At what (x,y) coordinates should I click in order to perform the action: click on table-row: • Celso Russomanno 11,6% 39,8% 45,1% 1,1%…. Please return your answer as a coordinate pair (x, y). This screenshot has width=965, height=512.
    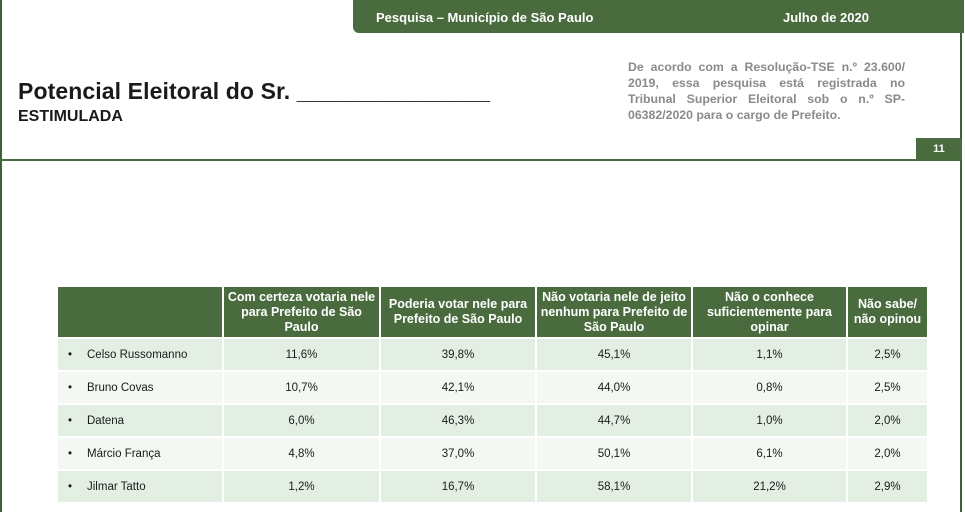
    Looking at the image, I should click on (492, 354).